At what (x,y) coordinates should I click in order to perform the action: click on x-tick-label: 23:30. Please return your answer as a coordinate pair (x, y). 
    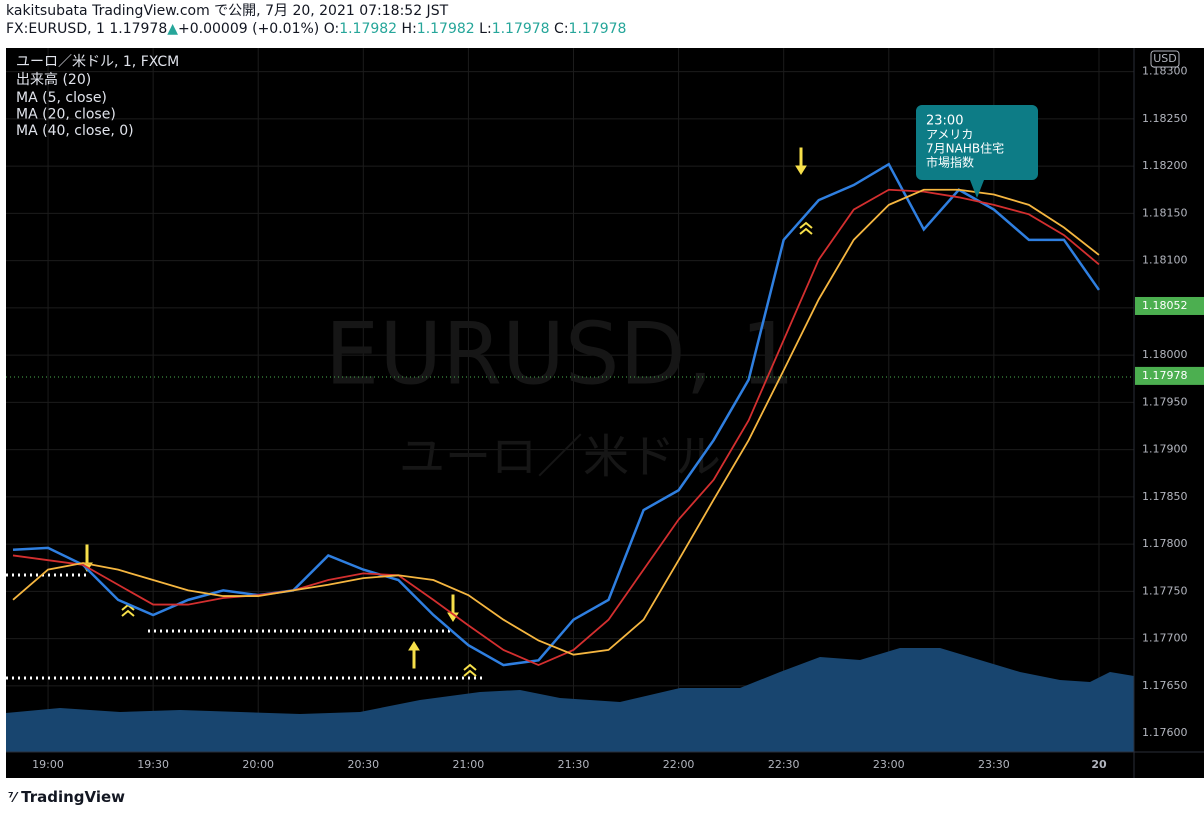
    Looking at the image, I should click on (994, 764).